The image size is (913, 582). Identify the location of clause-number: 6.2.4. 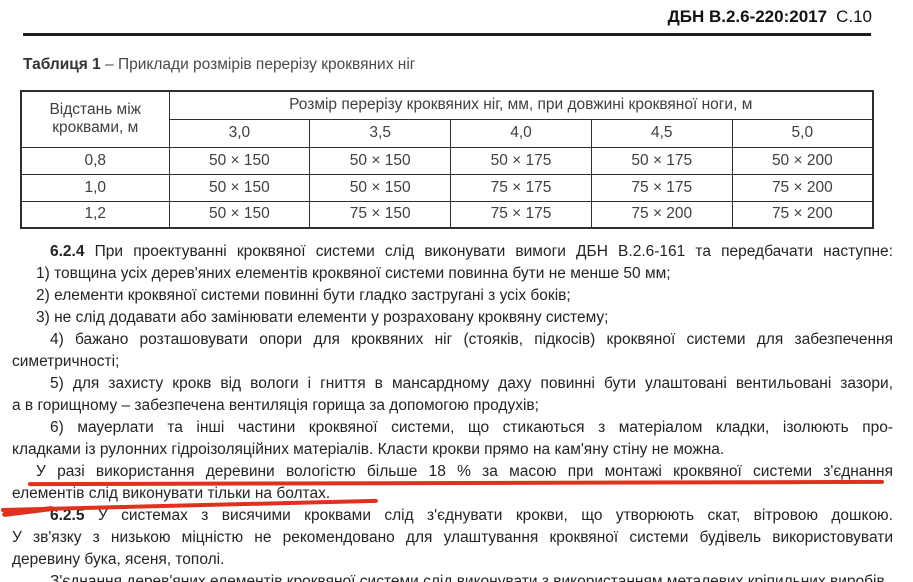
(67, 251).